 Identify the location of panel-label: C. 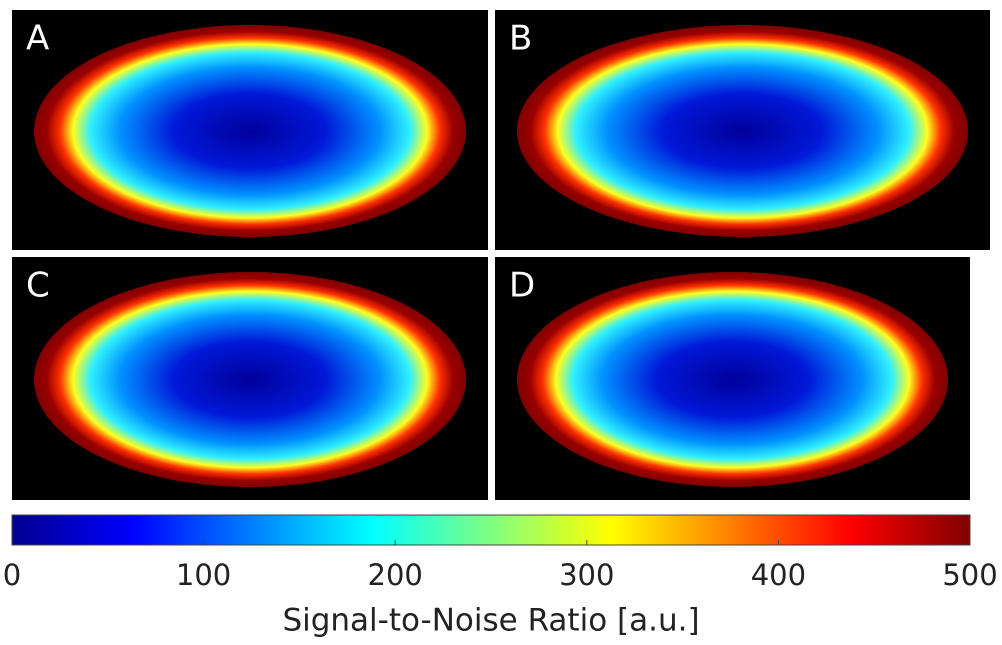
(38, 286).